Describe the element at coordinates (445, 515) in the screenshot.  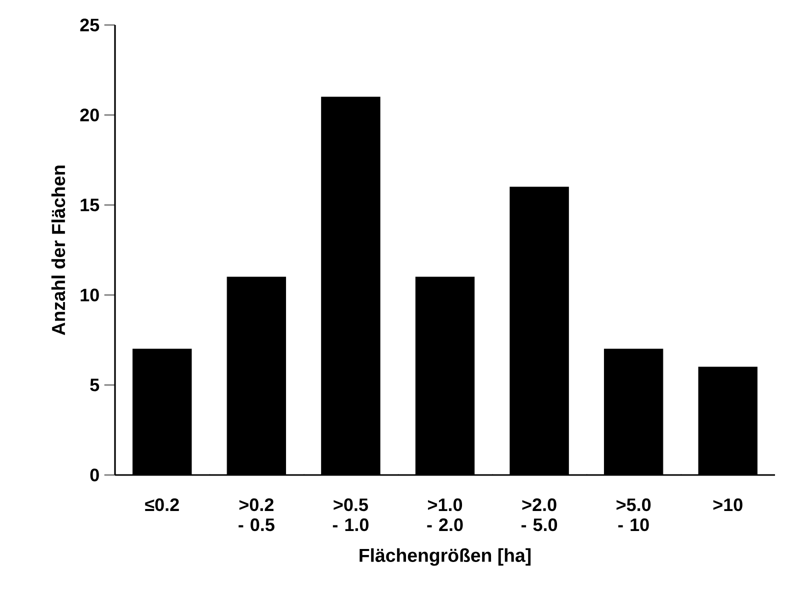
I see `x-tick-label: >1.0 - 2.0` at that location.